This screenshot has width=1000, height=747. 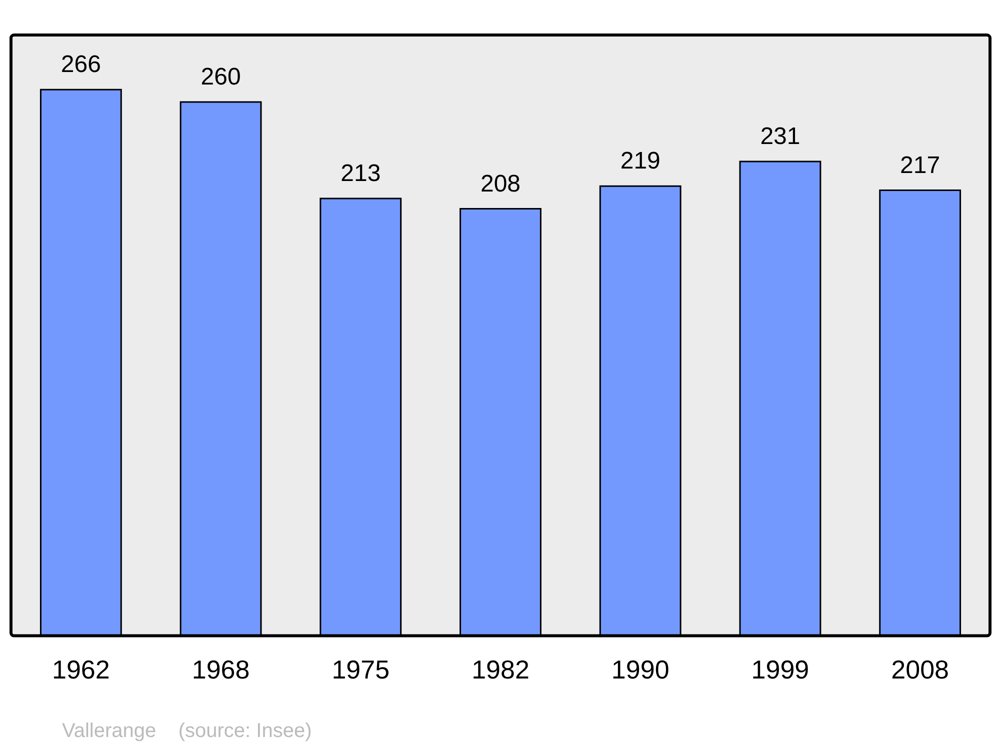 I want to click on x-tick-label: 1982, so click(x=501, y=669).